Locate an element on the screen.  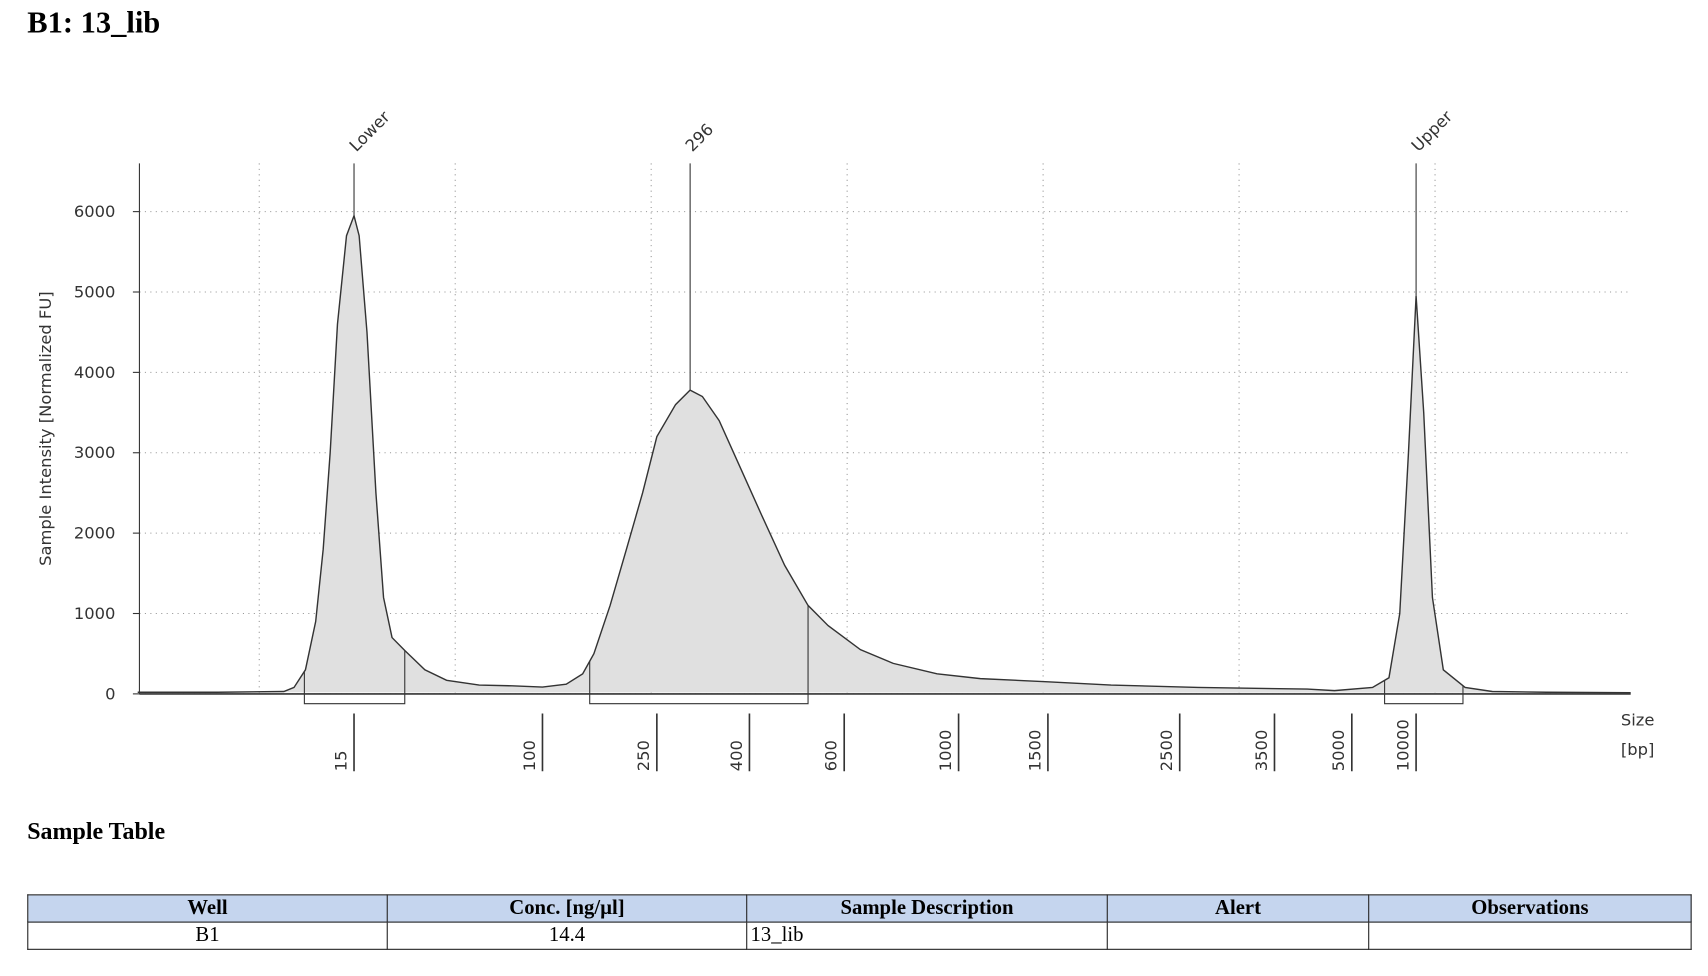
y-tick-label: 5000 is located at coordinates (95, 291).